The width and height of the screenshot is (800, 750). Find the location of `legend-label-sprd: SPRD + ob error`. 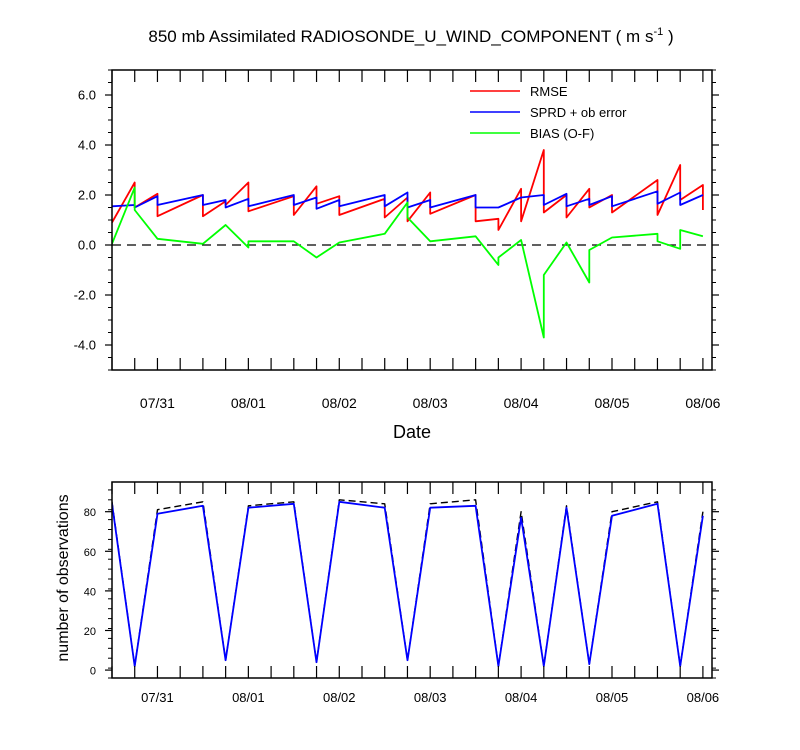

legend-label-sprd: SPRD + ob error is located at coordinates (578, 112).